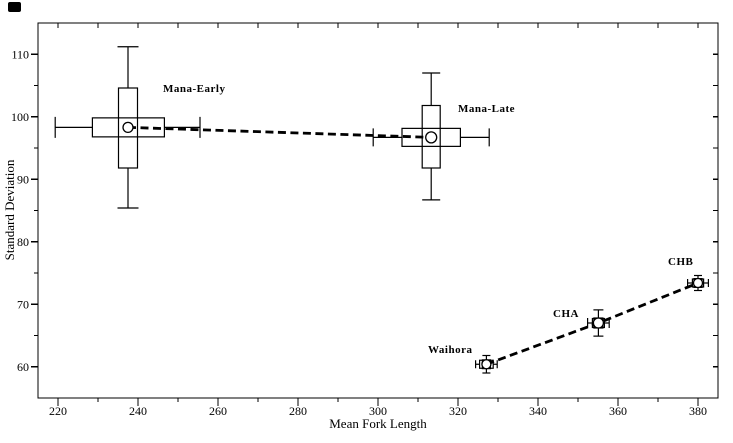 This screenshot has height=443, width=733. I want to click on x-axis-tick-label: 280, so click(298, 411).